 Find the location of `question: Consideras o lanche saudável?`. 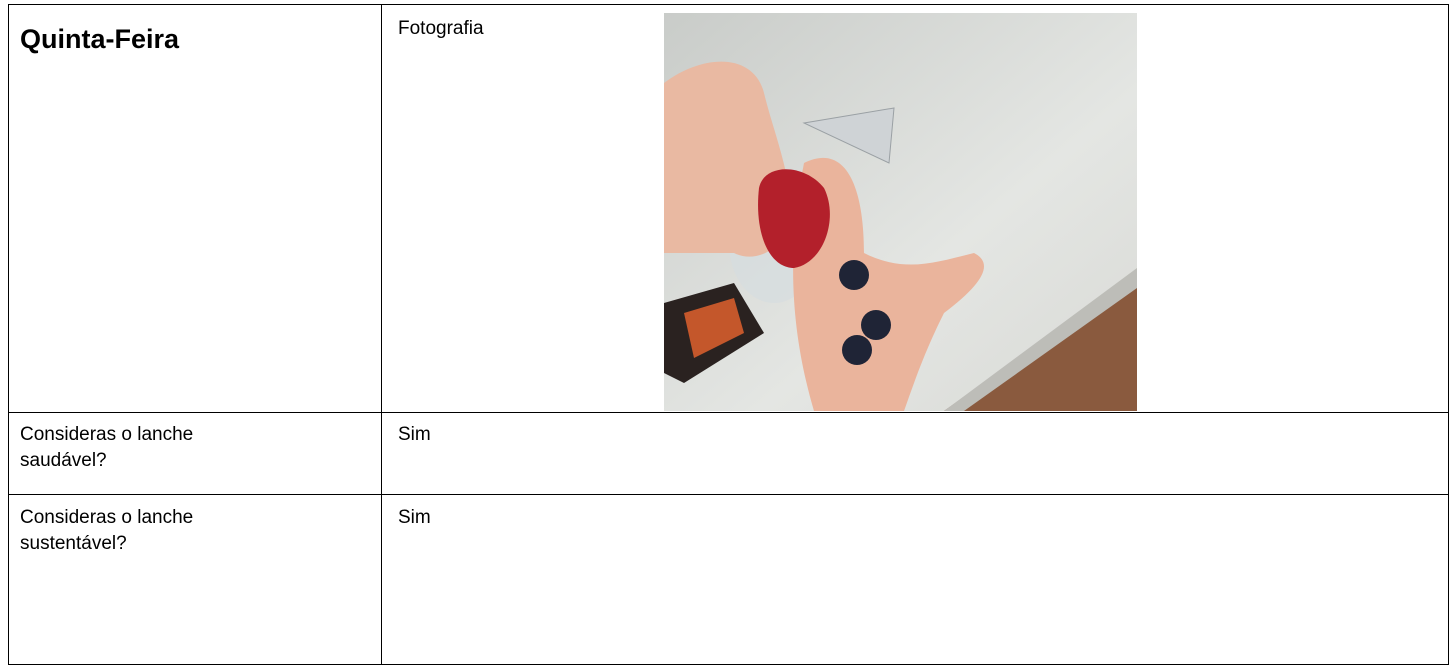

question: Consideras o lanche saudável? is located at coordinates (107, 447).